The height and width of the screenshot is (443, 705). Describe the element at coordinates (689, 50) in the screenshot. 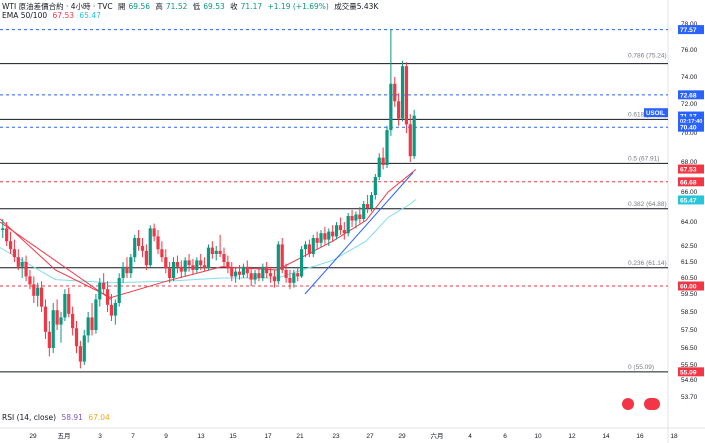

I see `y-tick-label: 76.00` at that location.